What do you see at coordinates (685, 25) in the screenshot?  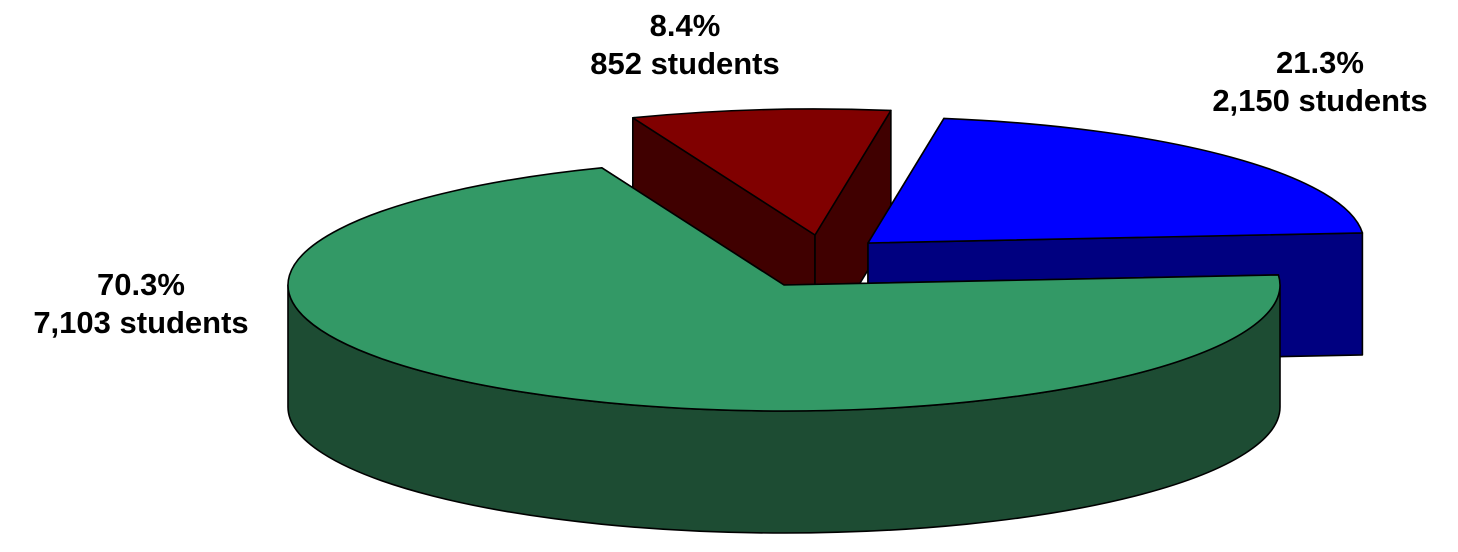 I see `slice-percent-label-red: 8.4%` at bounding box center [685, 25].